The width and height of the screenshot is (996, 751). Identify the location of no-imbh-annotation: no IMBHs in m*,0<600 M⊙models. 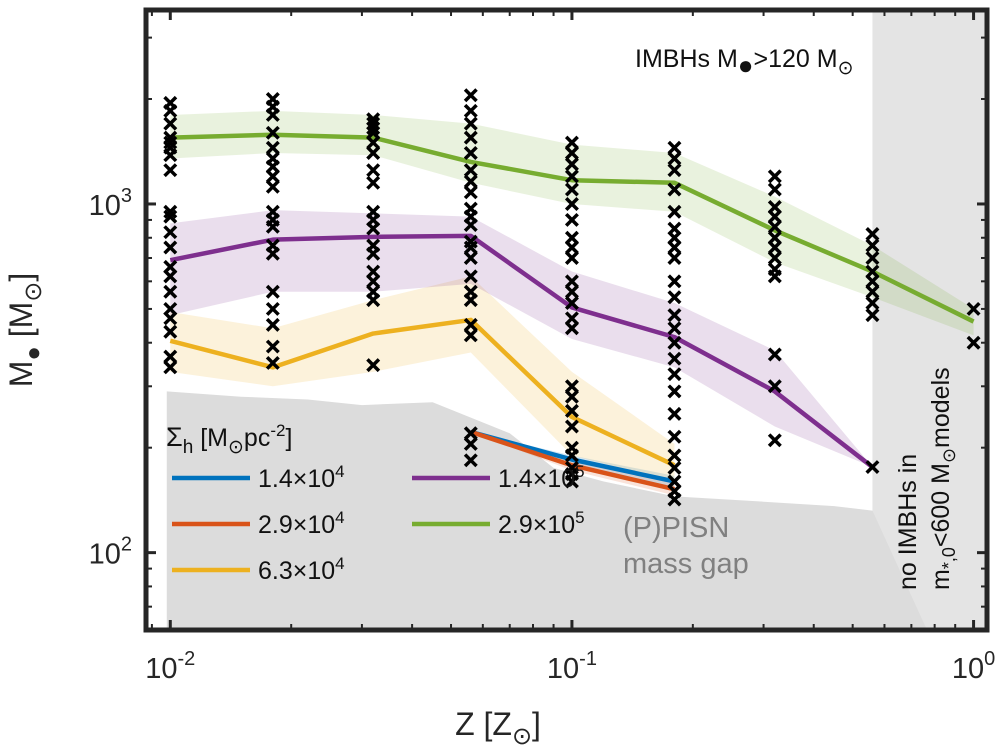
(926, 478).